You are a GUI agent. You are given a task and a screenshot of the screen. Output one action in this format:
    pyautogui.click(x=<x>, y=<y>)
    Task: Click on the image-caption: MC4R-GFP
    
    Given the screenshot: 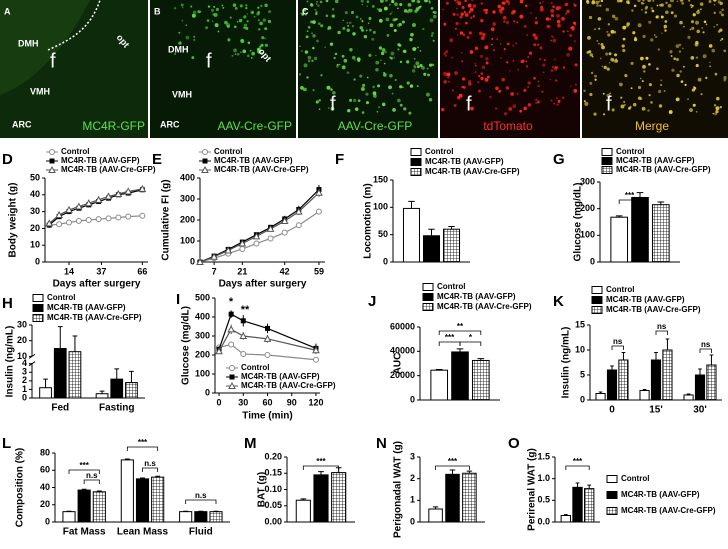 What is the action you would take?
    pyautogui.click(x=113, y=126)
    